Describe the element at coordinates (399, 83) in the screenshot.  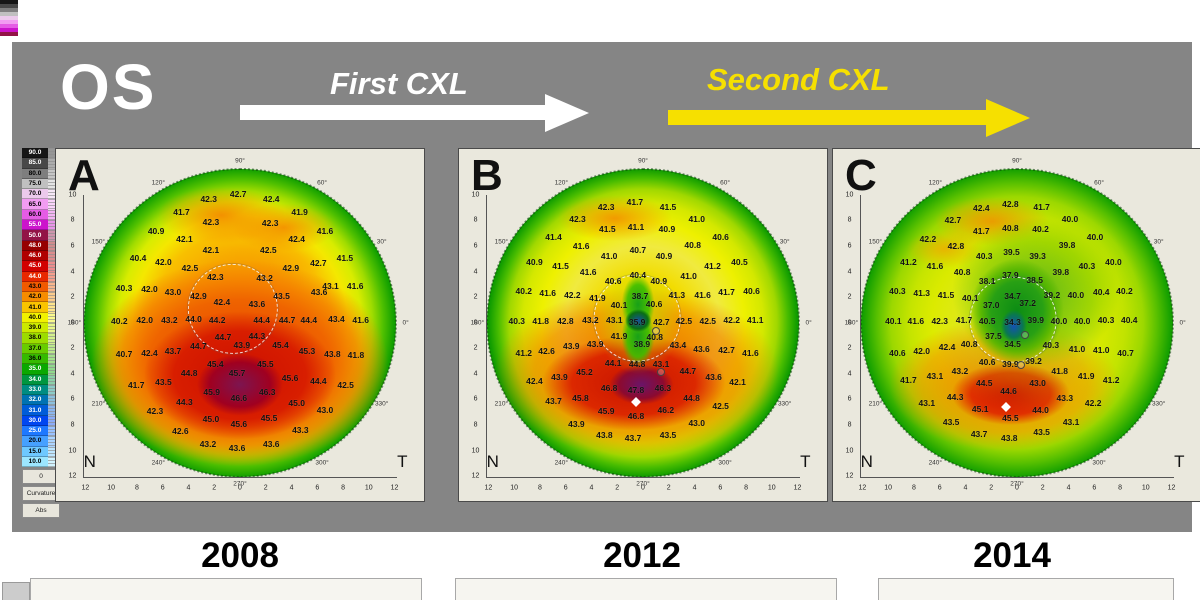
I see `first-cxl-label: First CXL` at that location.